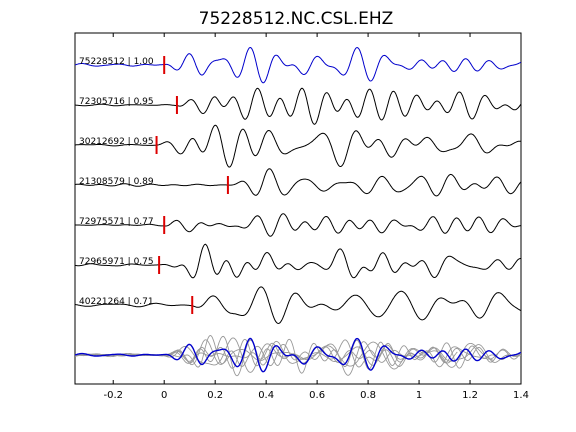 This screenshot has width=576, height=432. I want to click on x-tick-label: 0.8, so click(368, 395).